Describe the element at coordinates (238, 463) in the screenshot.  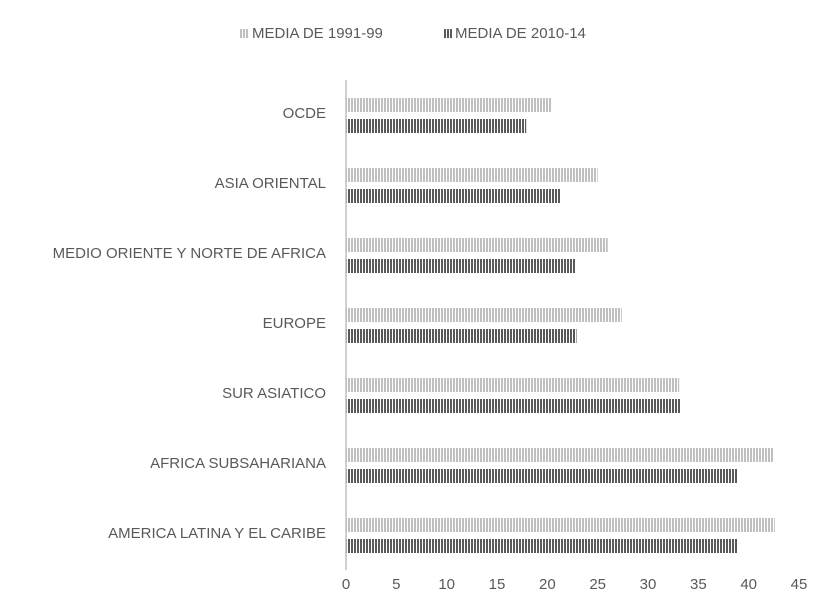
I see `y-tick-label: AFRICA SUBSAHARIANA` at that location.